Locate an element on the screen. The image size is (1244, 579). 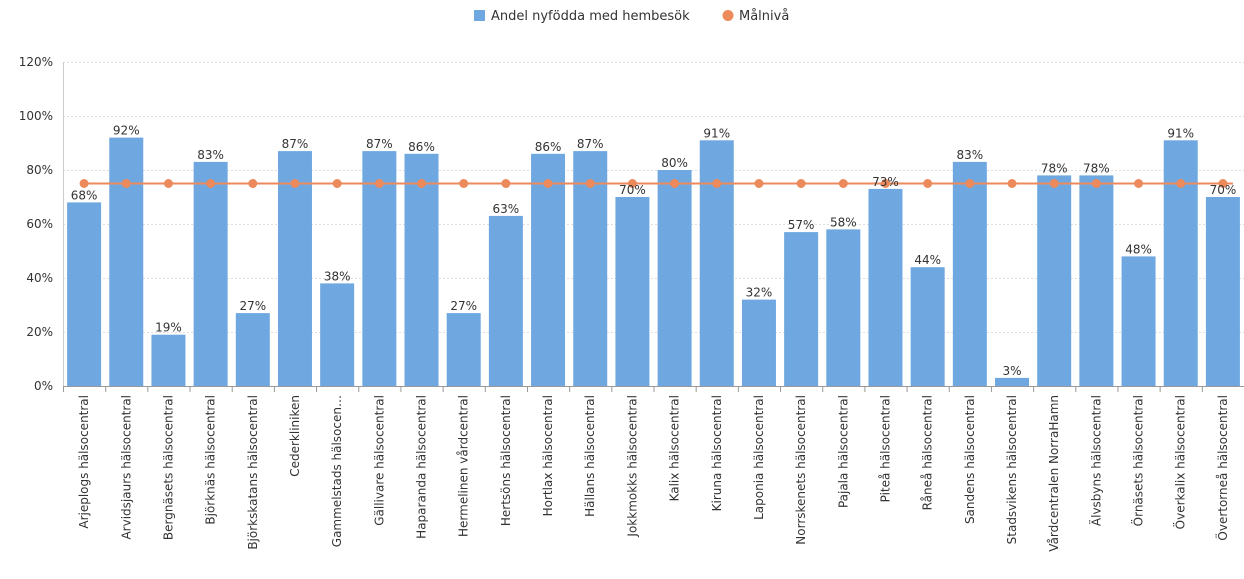
data-label: 87% is located at coordinates (590, 144).